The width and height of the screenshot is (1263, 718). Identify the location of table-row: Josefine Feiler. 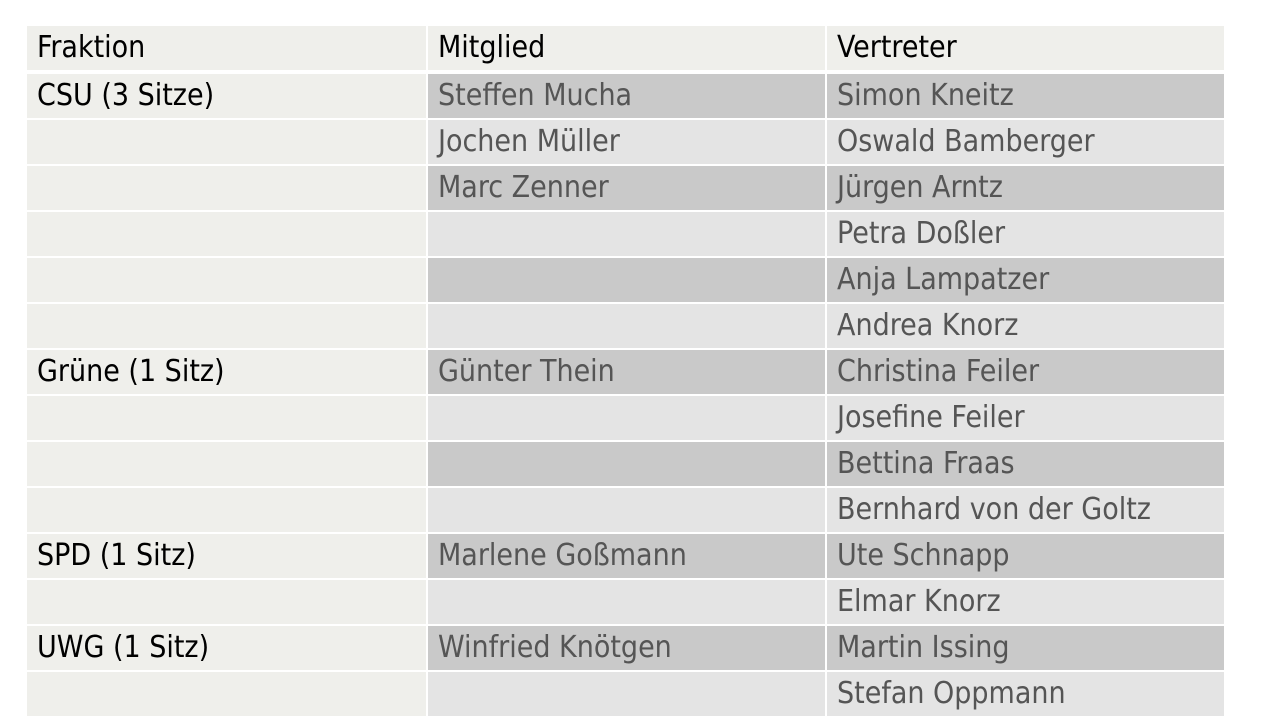
(625, 419).